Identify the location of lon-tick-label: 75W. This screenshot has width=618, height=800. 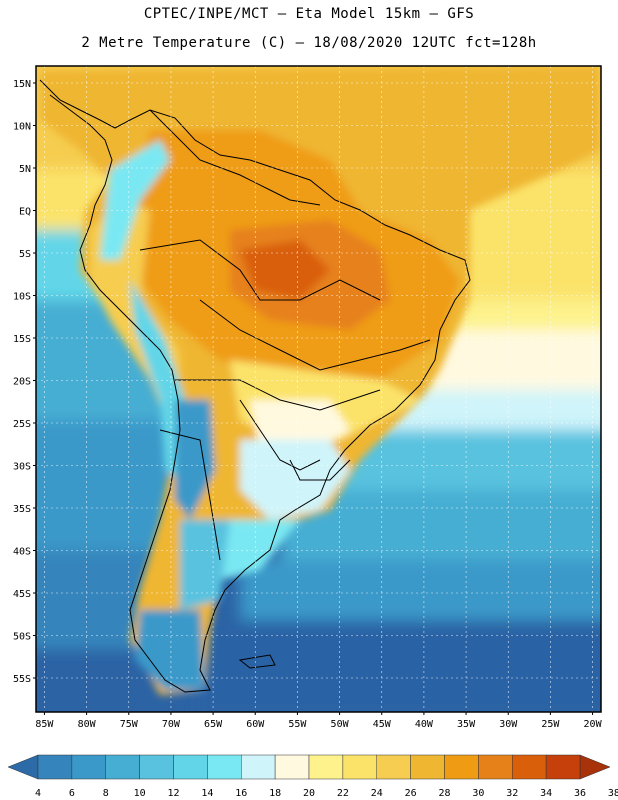
(129, 724).